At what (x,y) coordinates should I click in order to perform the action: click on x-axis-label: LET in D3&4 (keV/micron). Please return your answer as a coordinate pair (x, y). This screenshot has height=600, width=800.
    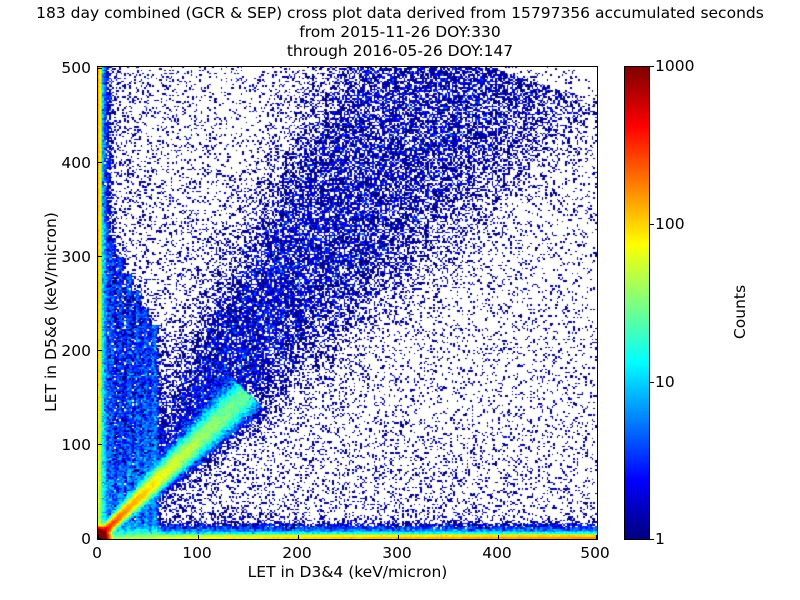
    Looking at the image, I should click on (347, 572).